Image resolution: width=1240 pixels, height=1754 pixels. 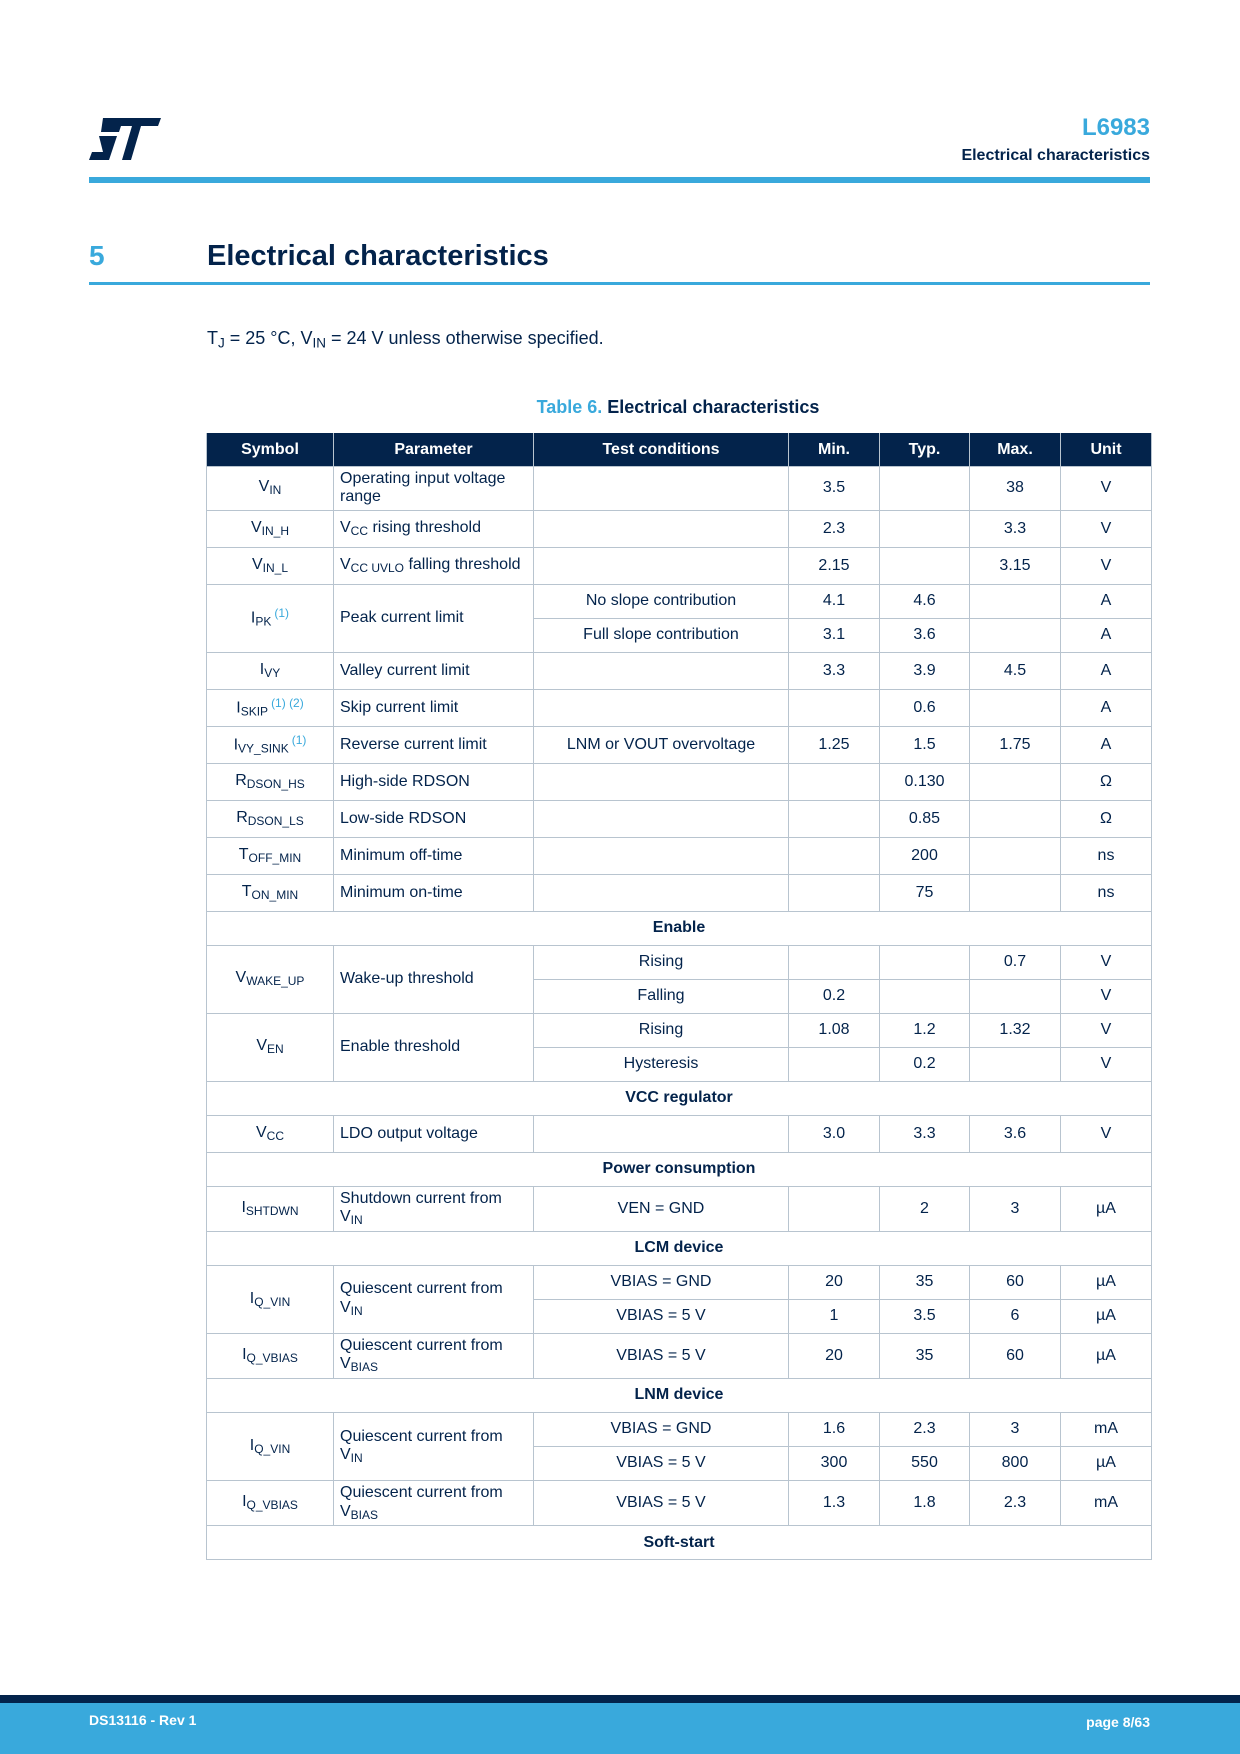 What do you see at coordinates (924, 855) in the screenshot?
I see `typ-cell: 200` at bounding box center [924, 855].